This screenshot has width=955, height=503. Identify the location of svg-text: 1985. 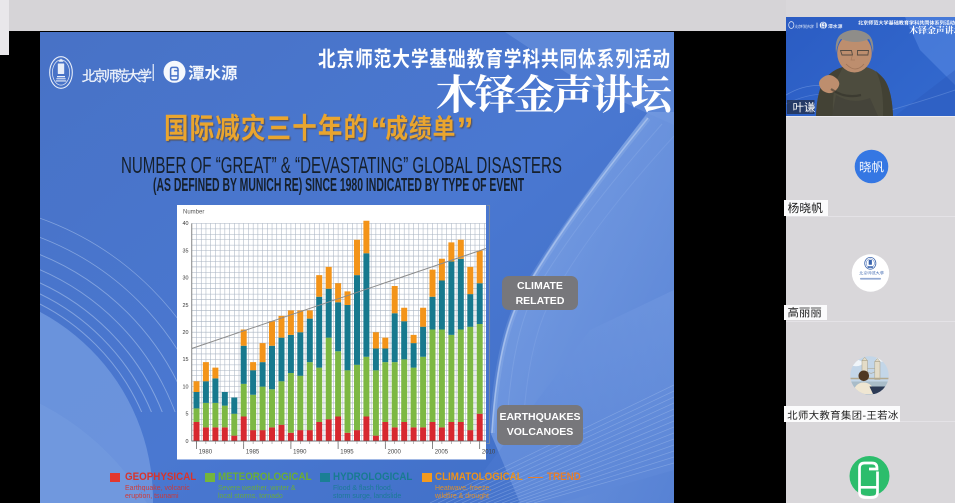
(253, 453).